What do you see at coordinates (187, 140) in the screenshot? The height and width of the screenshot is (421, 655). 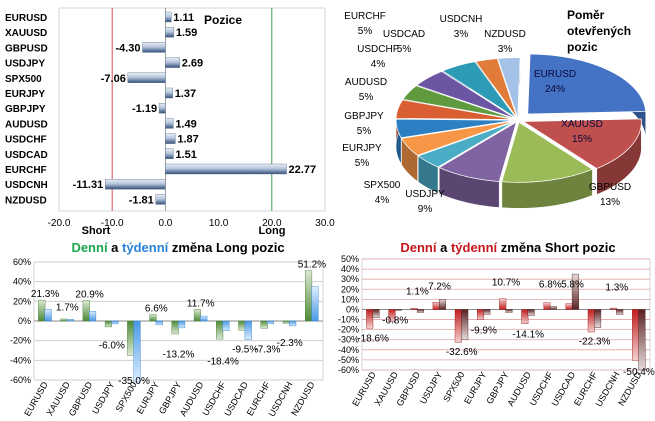 I see `value-label: 1.87` at bounding box center [187, 140].